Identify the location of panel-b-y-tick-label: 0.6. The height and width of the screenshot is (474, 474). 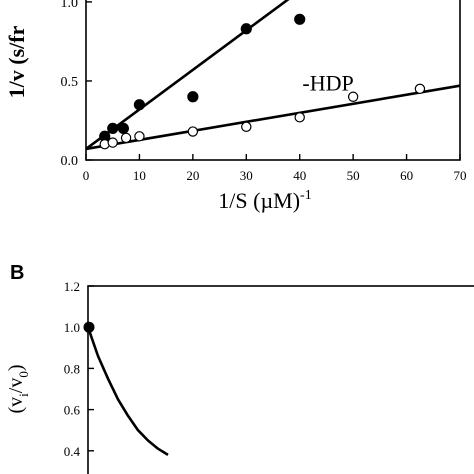
(72, 410).